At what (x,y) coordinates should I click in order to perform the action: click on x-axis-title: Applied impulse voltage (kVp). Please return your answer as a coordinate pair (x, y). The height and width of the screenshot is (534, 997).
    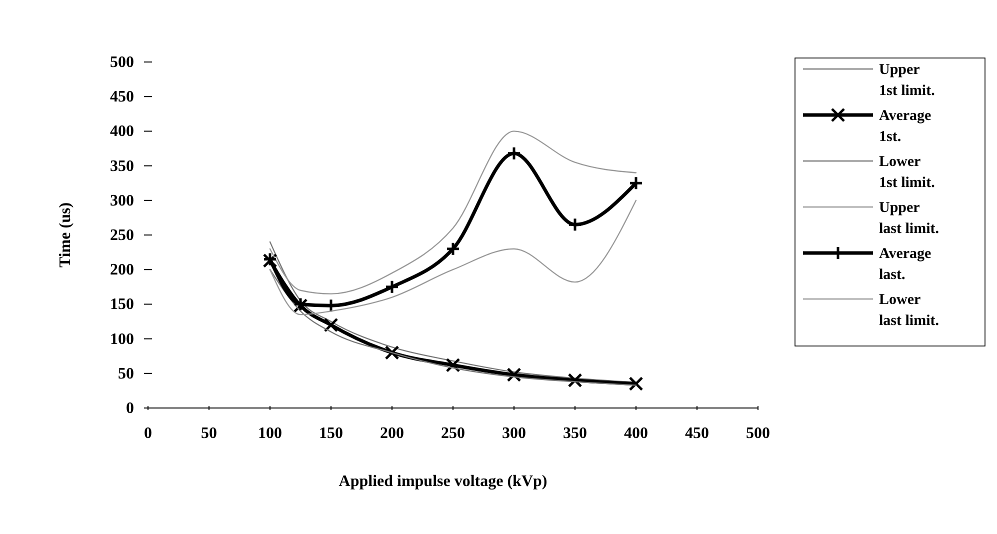
    Looking at the image, I should click on (443, 481).